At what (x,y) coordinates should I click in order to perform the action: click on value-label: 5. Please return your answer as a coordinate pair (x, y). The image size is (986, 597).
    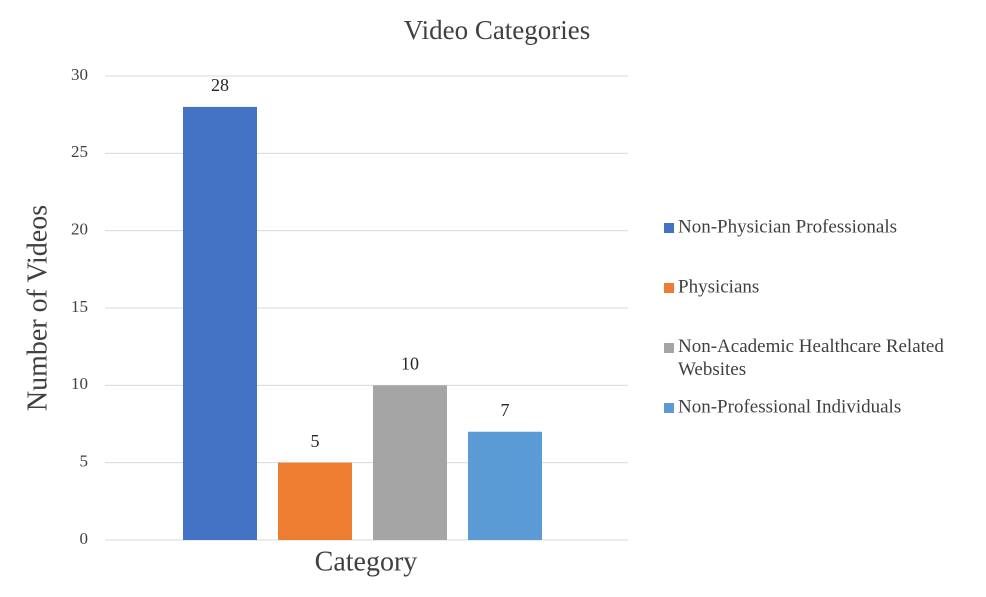
    Looking at the image, I should click on (315, 441).